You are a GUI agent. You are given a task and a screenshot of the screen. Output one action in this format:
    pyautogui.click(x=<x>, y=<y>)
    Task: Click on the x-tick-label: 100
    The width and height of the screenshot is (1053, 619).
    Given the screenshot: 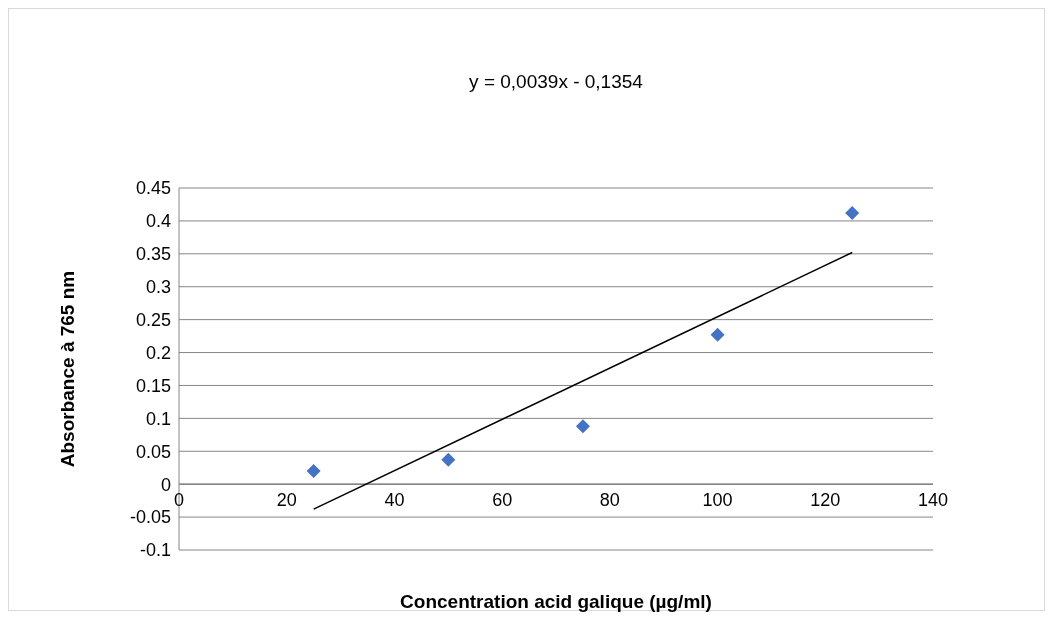 What is the action you would take?
    pyautogui.click(x=717, y=500)
    